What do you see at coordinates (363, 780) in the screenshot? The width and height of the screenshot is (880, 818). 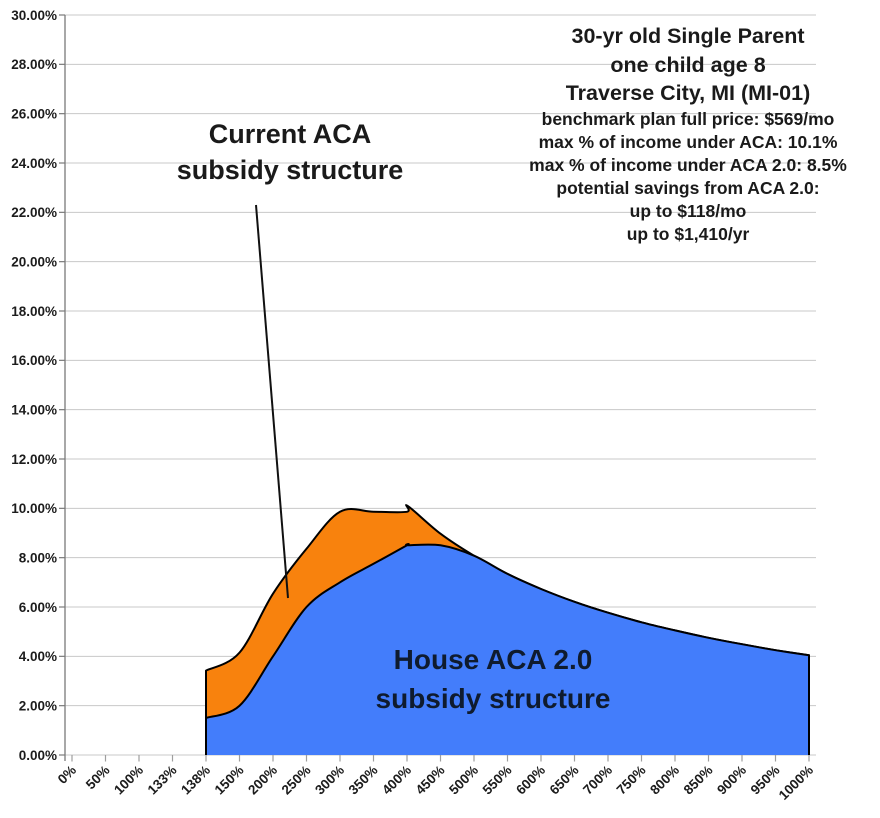 I see `x-axis-label: 350%` at bounding box center [363, 780].